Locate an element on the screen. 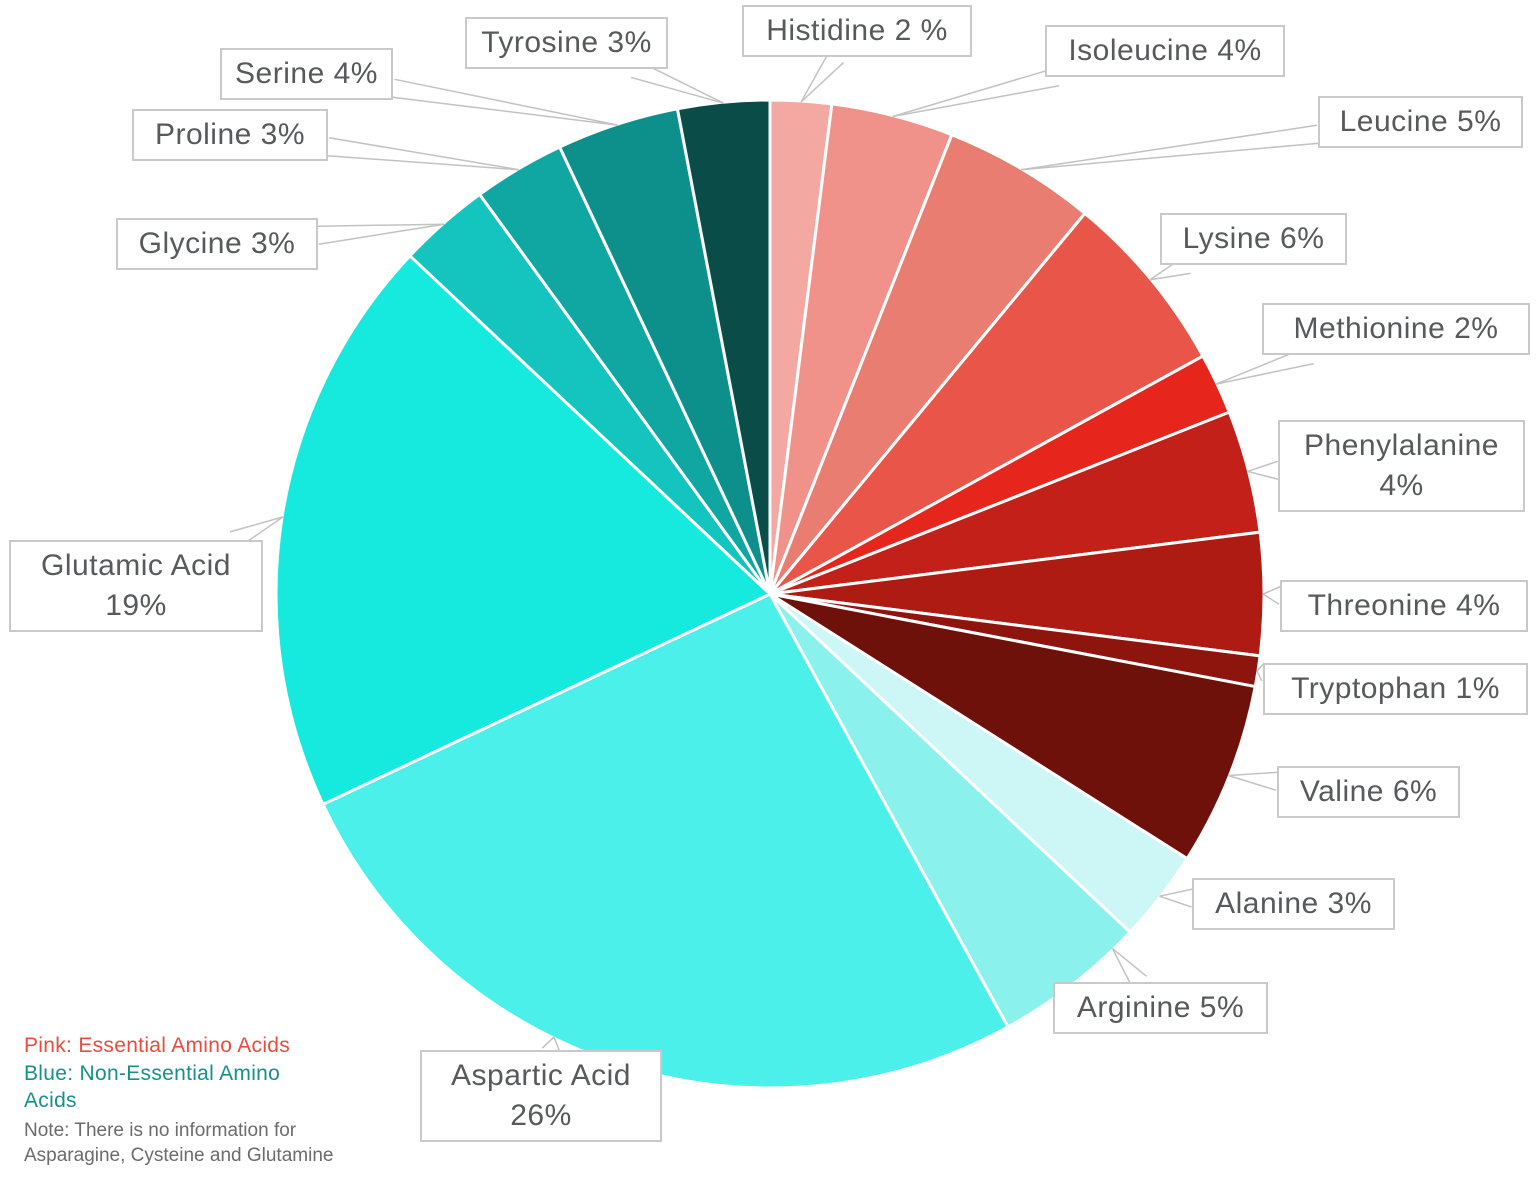  slice-label-phenylalanine: Phenylalanine 4% is located at coordinates (1401, 466).